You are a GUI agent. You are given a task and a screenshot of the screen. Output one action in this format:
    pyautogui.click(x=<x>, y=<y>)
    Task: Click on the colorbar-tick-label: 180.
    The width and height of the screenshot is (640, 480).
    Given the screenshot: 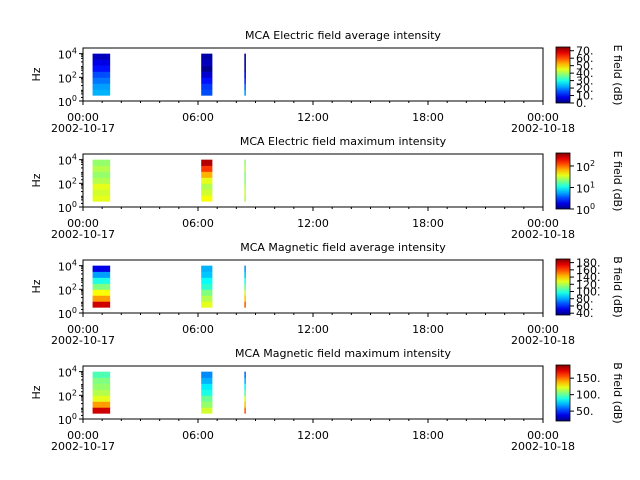 What is the action you would take?
    pyautogui.click(x=588, y=263)
    